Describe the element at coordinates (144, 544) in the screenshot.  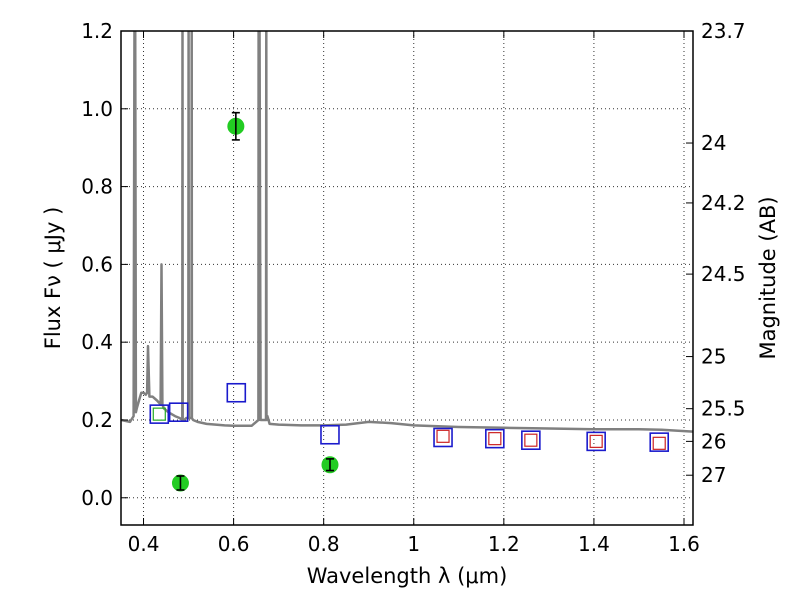
I see `x-tick-label: 0.4` at that location.